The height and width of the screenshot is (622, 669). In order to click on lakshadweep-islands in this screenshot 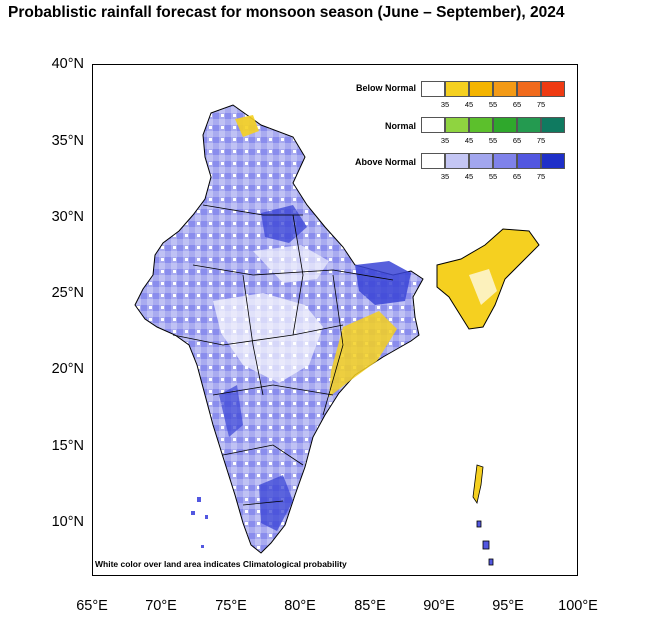, I will do `click(199, 522)`.